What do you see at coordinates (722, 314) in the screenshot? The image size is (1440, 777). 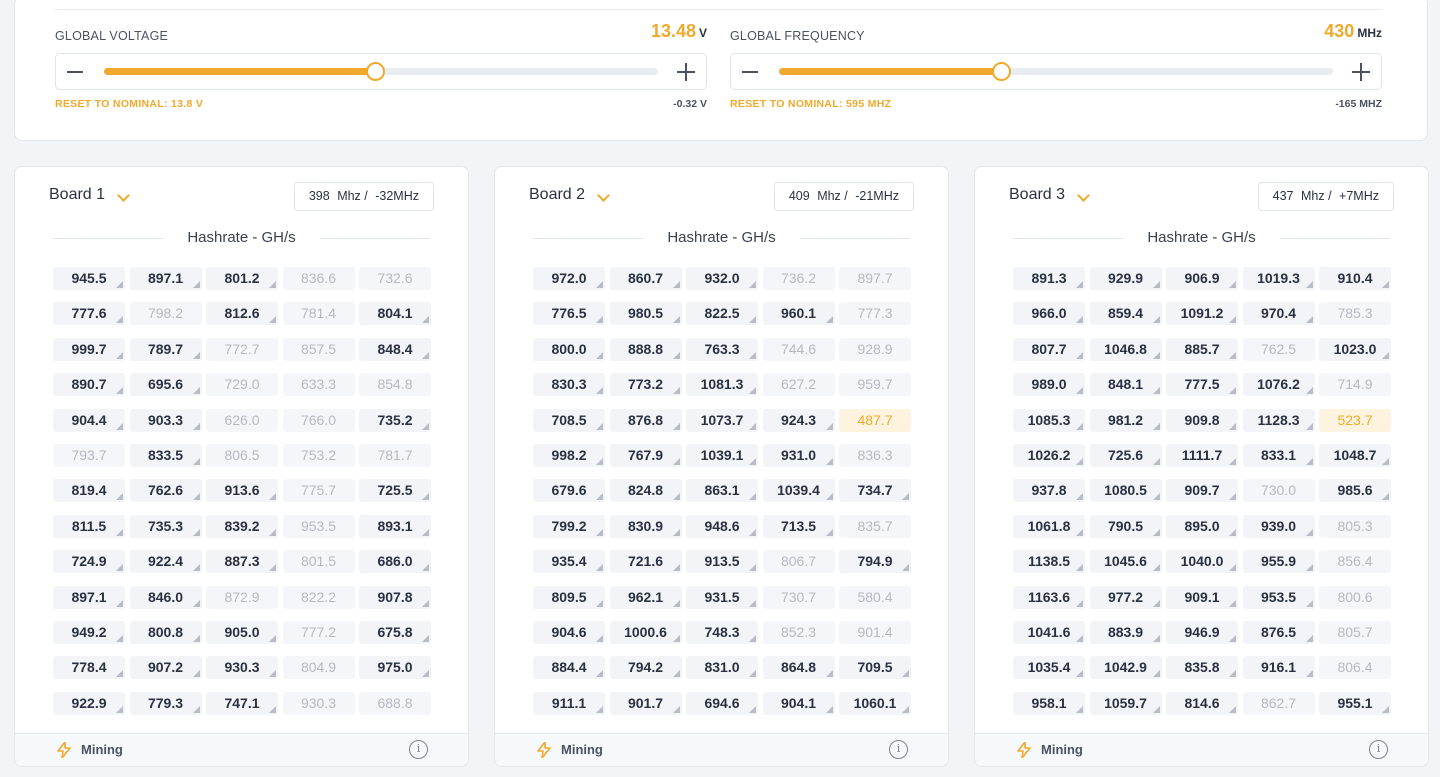 I see `hashrate-cell: 822.5` at bounding box center [722, 314].